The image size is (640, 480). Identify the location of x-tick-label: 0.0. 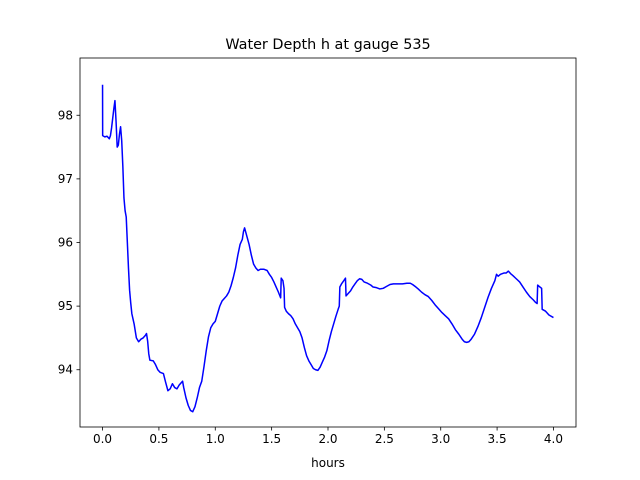
(102, 439).